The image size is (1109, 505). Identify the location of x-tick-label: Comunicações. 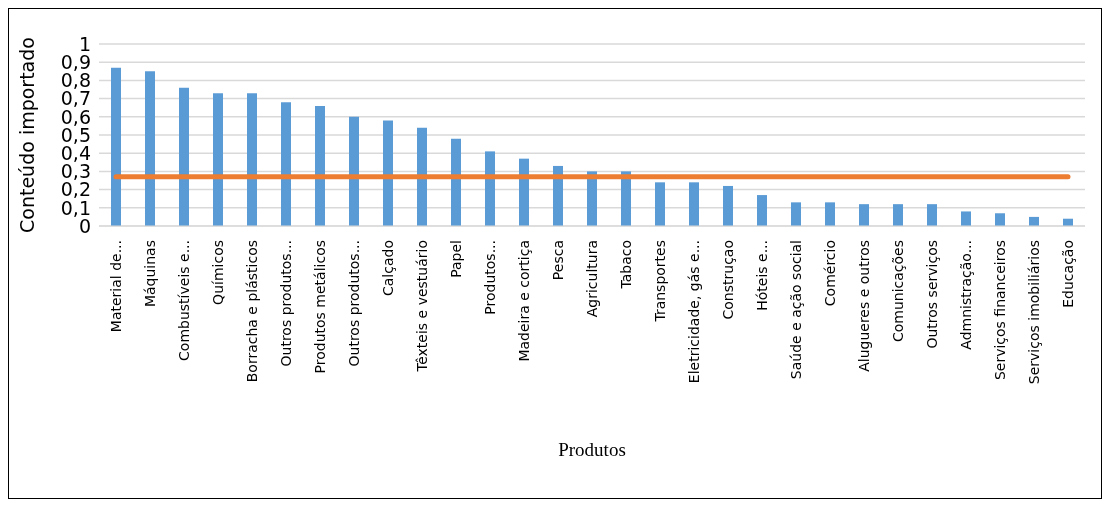
(898, 291).